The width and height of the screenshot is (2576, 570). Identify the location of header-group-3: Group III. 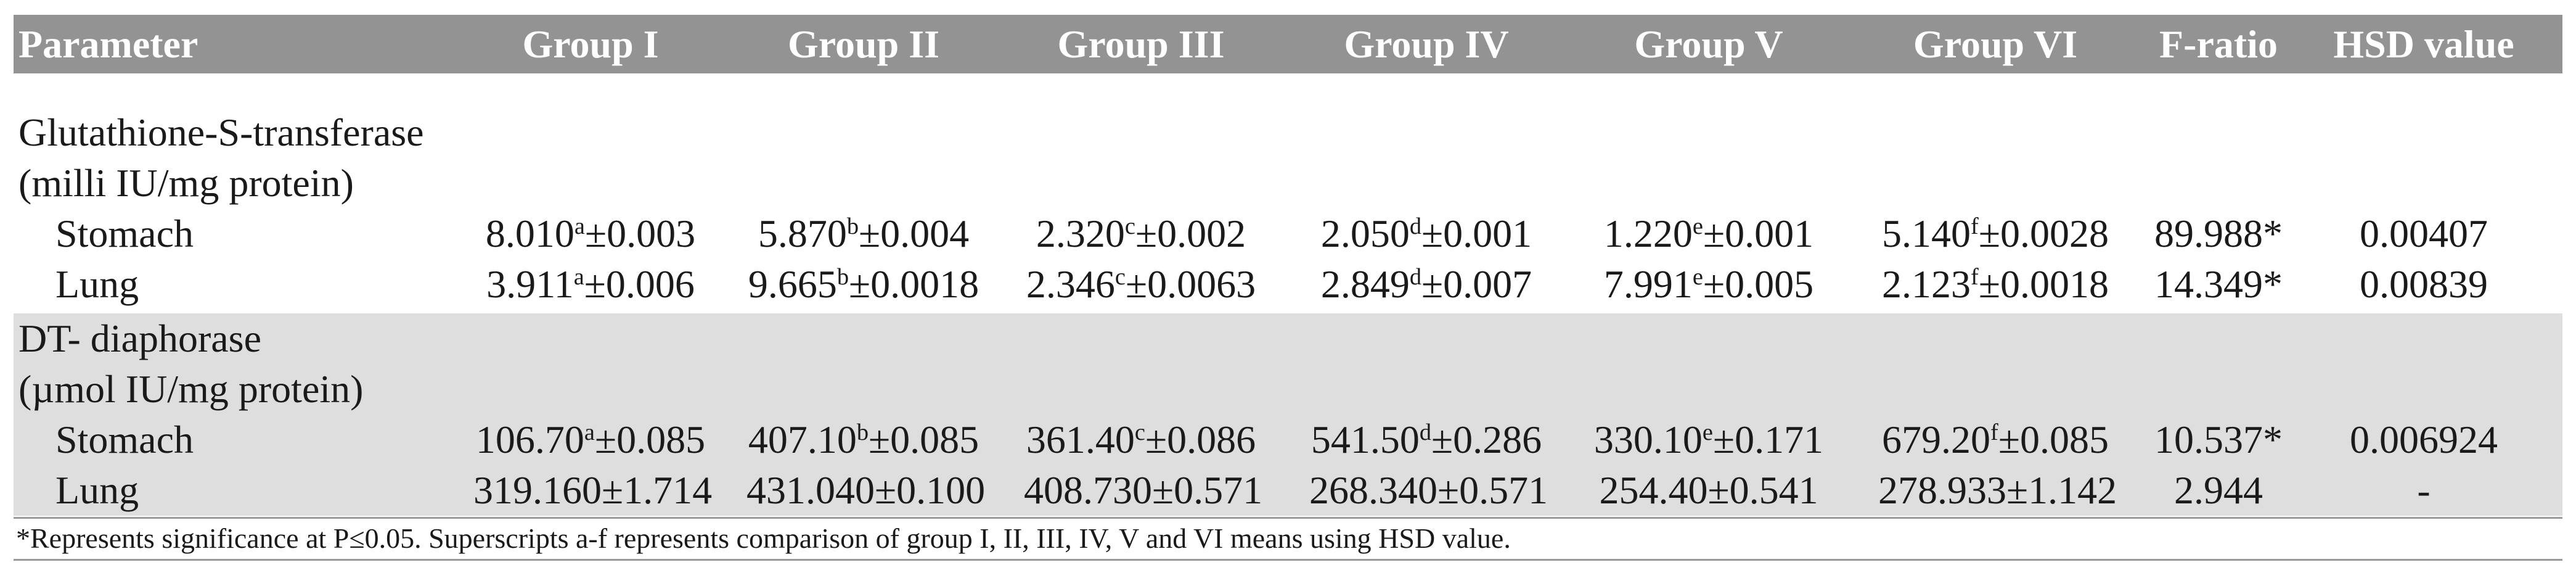
(1141, 44).